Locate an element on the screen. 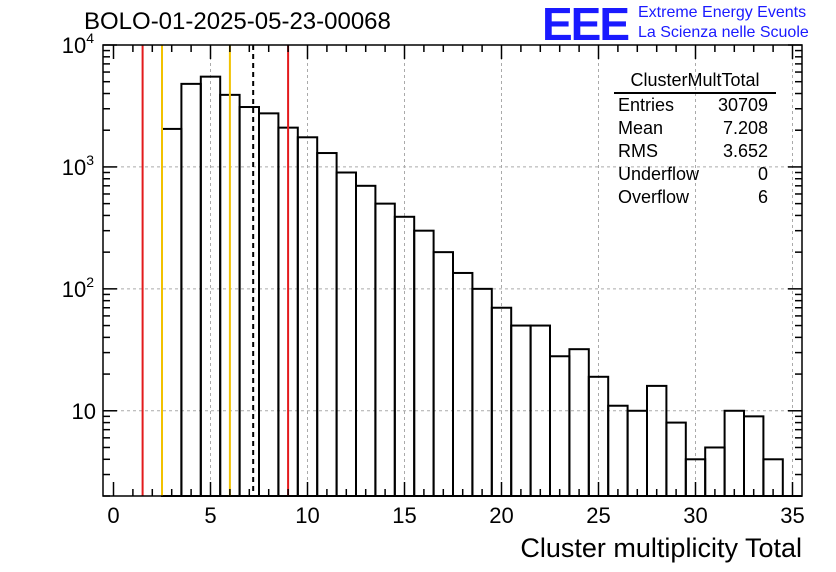 This screenshot has height=572, width=836. y-tick-label: 10⁴ is located at coordinates (78, 44).